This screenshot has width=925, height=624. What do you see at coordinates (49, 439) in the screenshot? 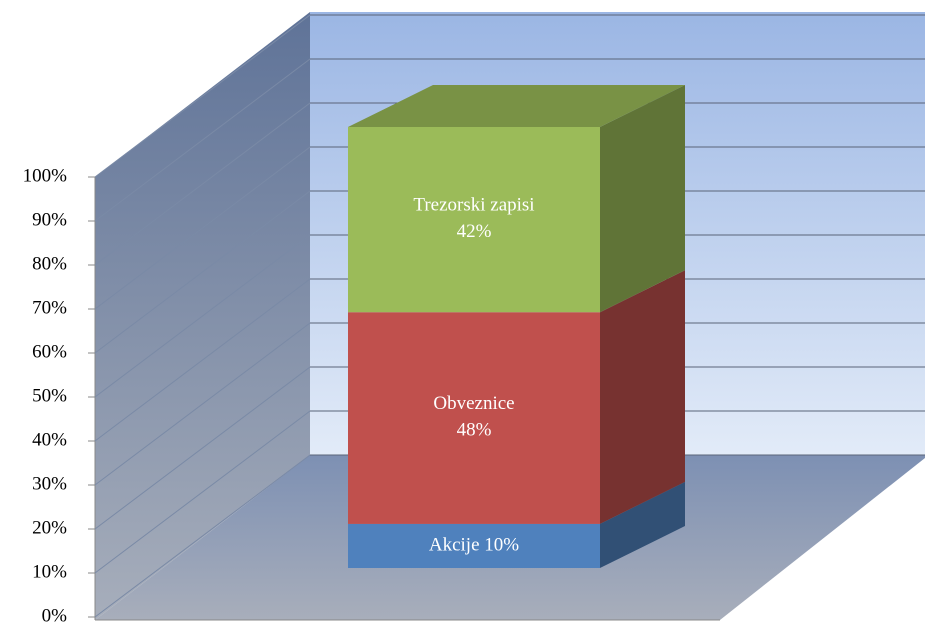
I see `y-tick-label: 40%` at bounding box center [49, 439].